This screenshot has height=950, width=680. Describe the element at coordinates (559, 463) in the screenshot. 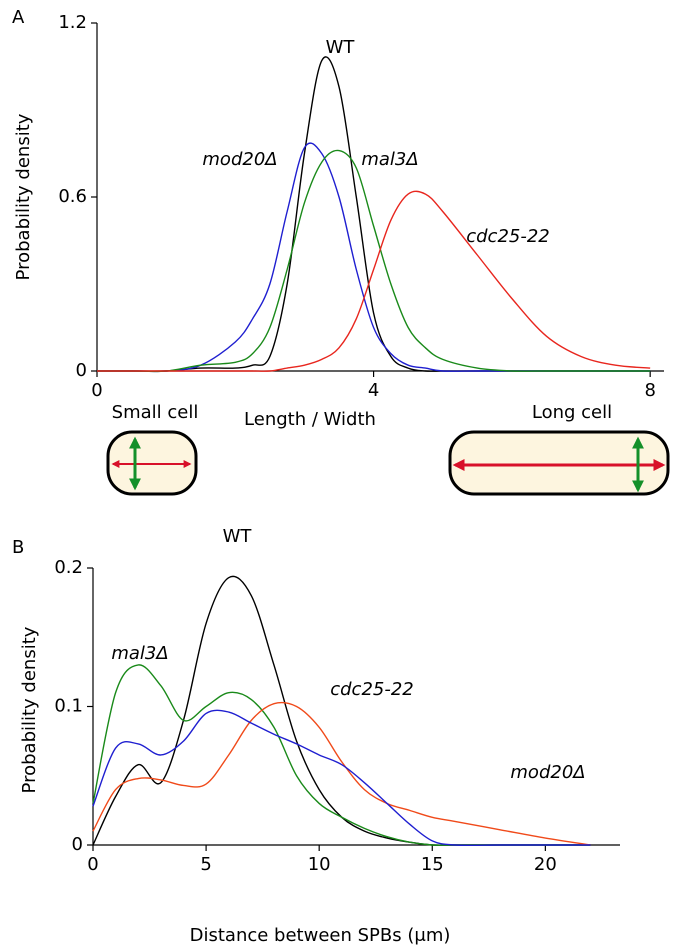

I see `long-cell-diagram` at that location.